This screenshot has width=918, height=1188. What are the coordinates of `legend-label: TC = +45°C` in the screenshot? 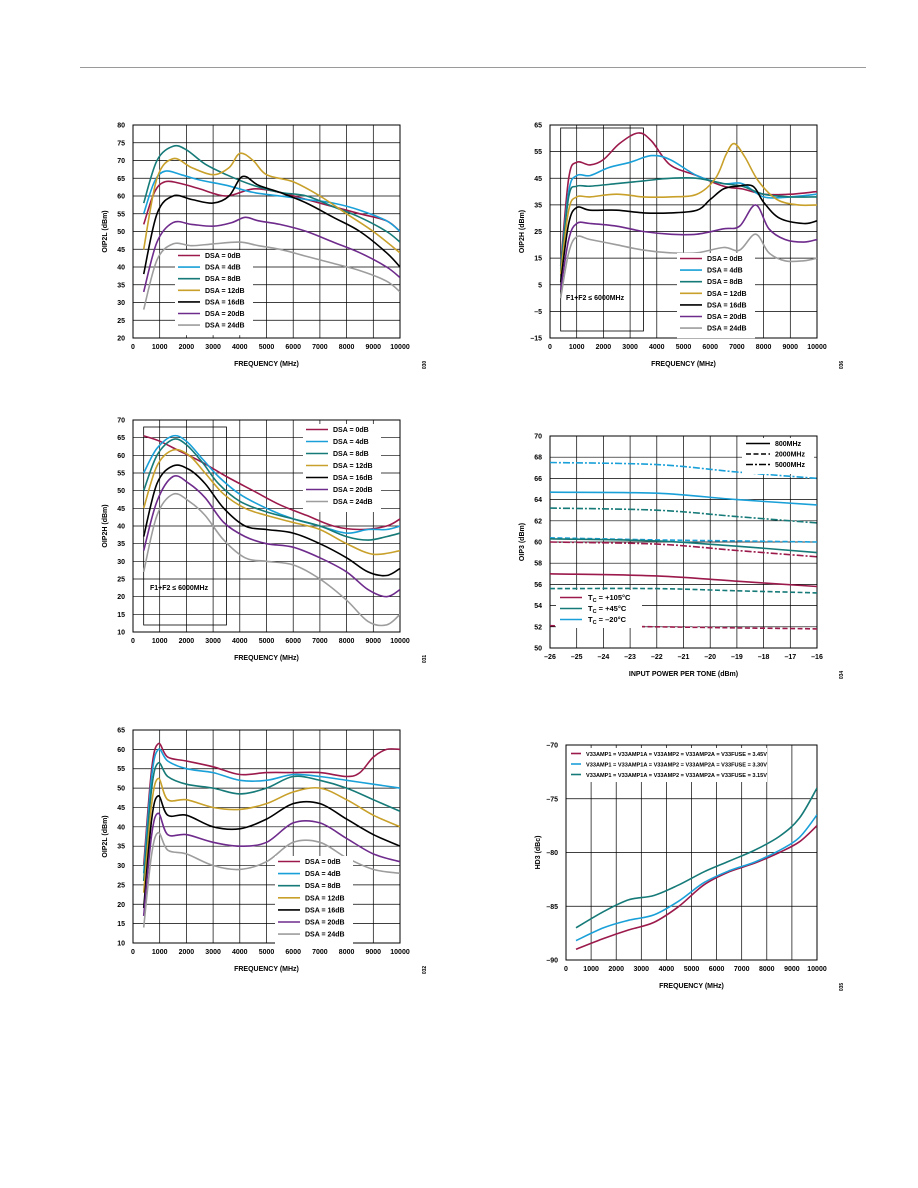 It's located at (607, 609).